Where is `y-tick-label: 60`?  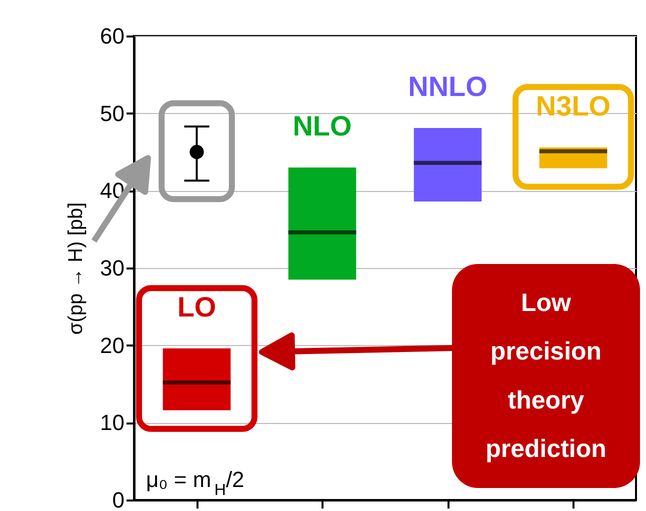
y-tick-label: 60 is located at coordinates (112, 36).